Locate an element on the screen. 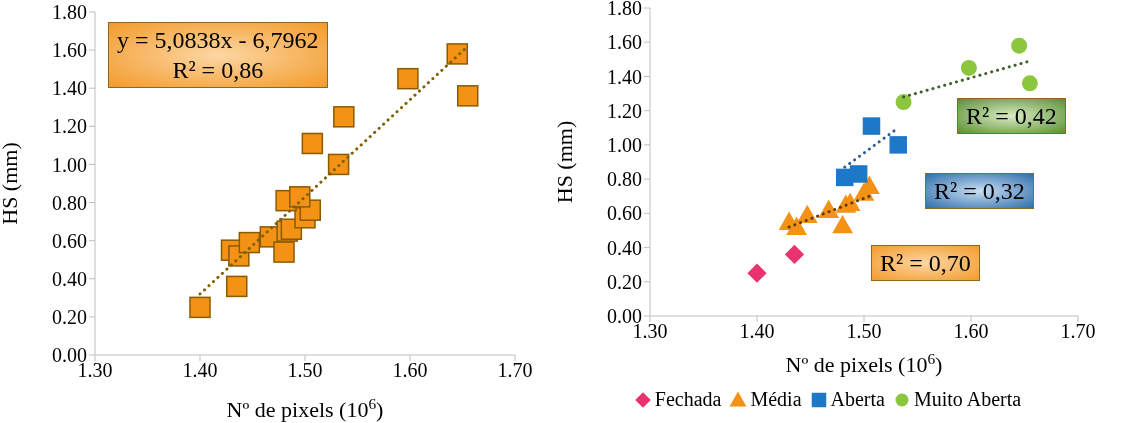  legend-label: Aberta is located at coordinates (857, 399).